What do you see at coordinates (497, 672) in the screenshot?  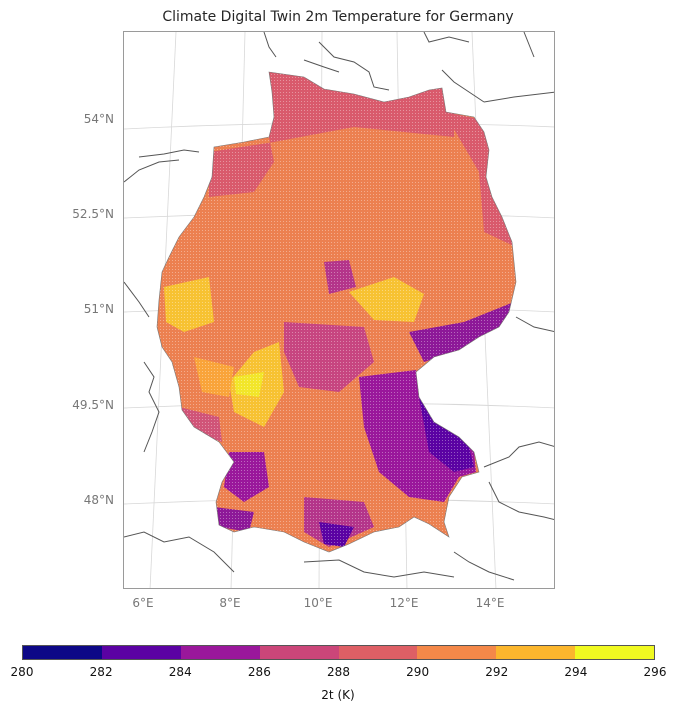 I see `colorbar-tick-label: 292` at bounding box center [497, 672].